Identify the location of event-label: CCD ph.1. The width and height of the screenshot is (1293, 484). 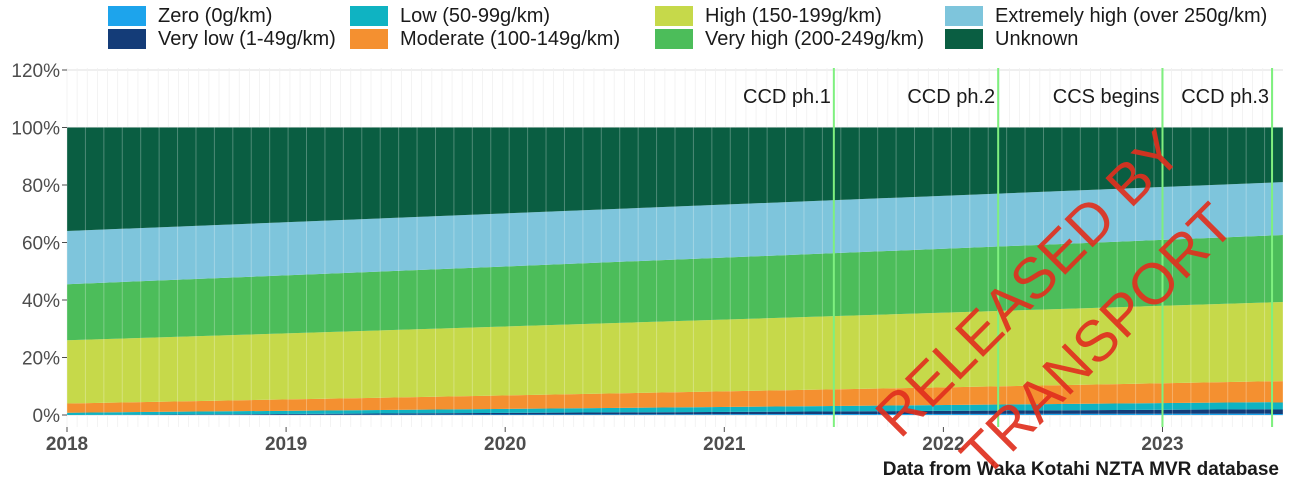
(787, 97).